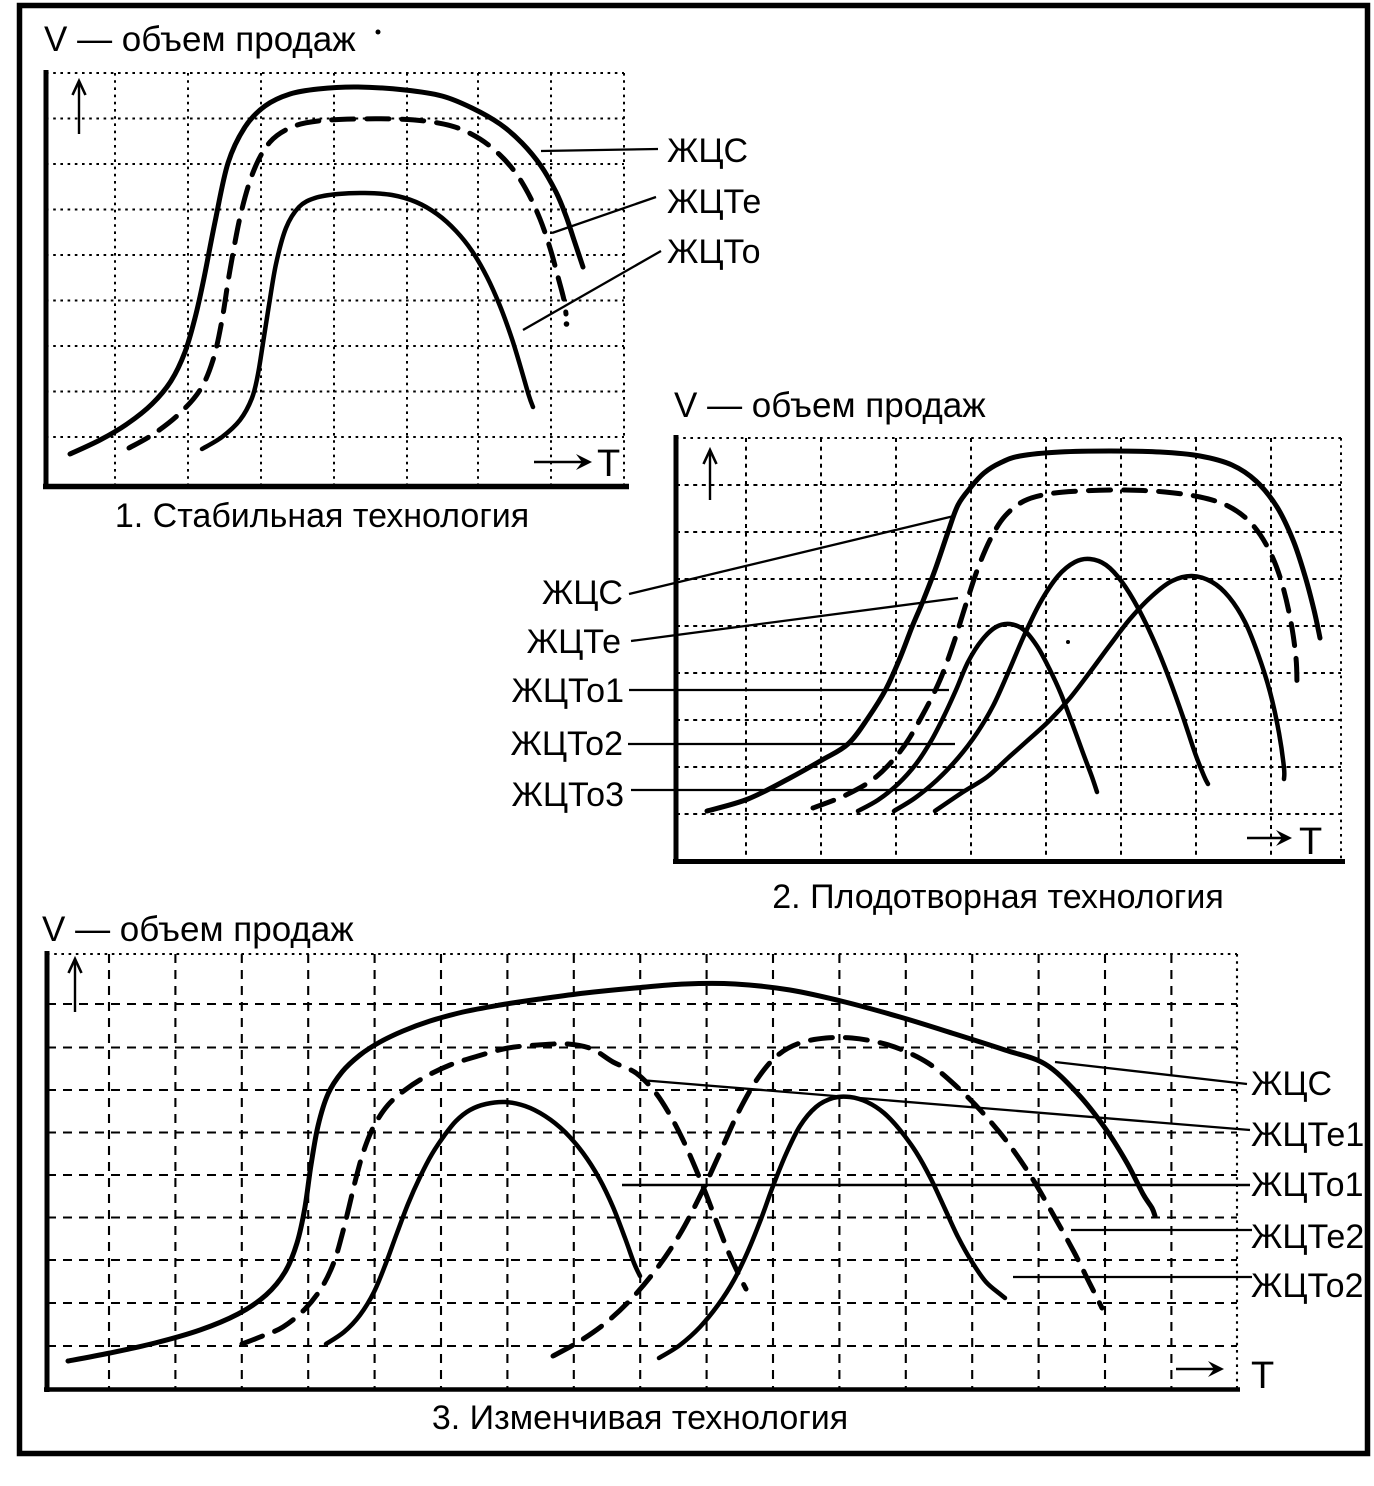  Describe the element at coordinates (640, 1418) in the screenshot. I see `svg-text: 3. Изменчивая технология` at that location.